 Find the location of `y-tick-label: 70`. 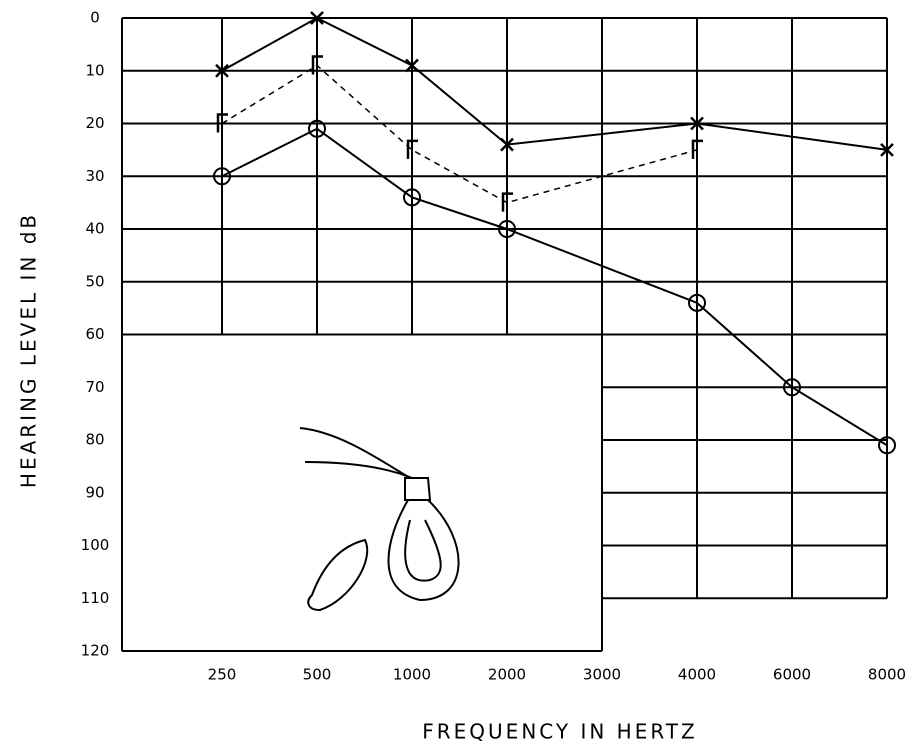

y-tick-label: 70 is located at coordinates (94, 387).